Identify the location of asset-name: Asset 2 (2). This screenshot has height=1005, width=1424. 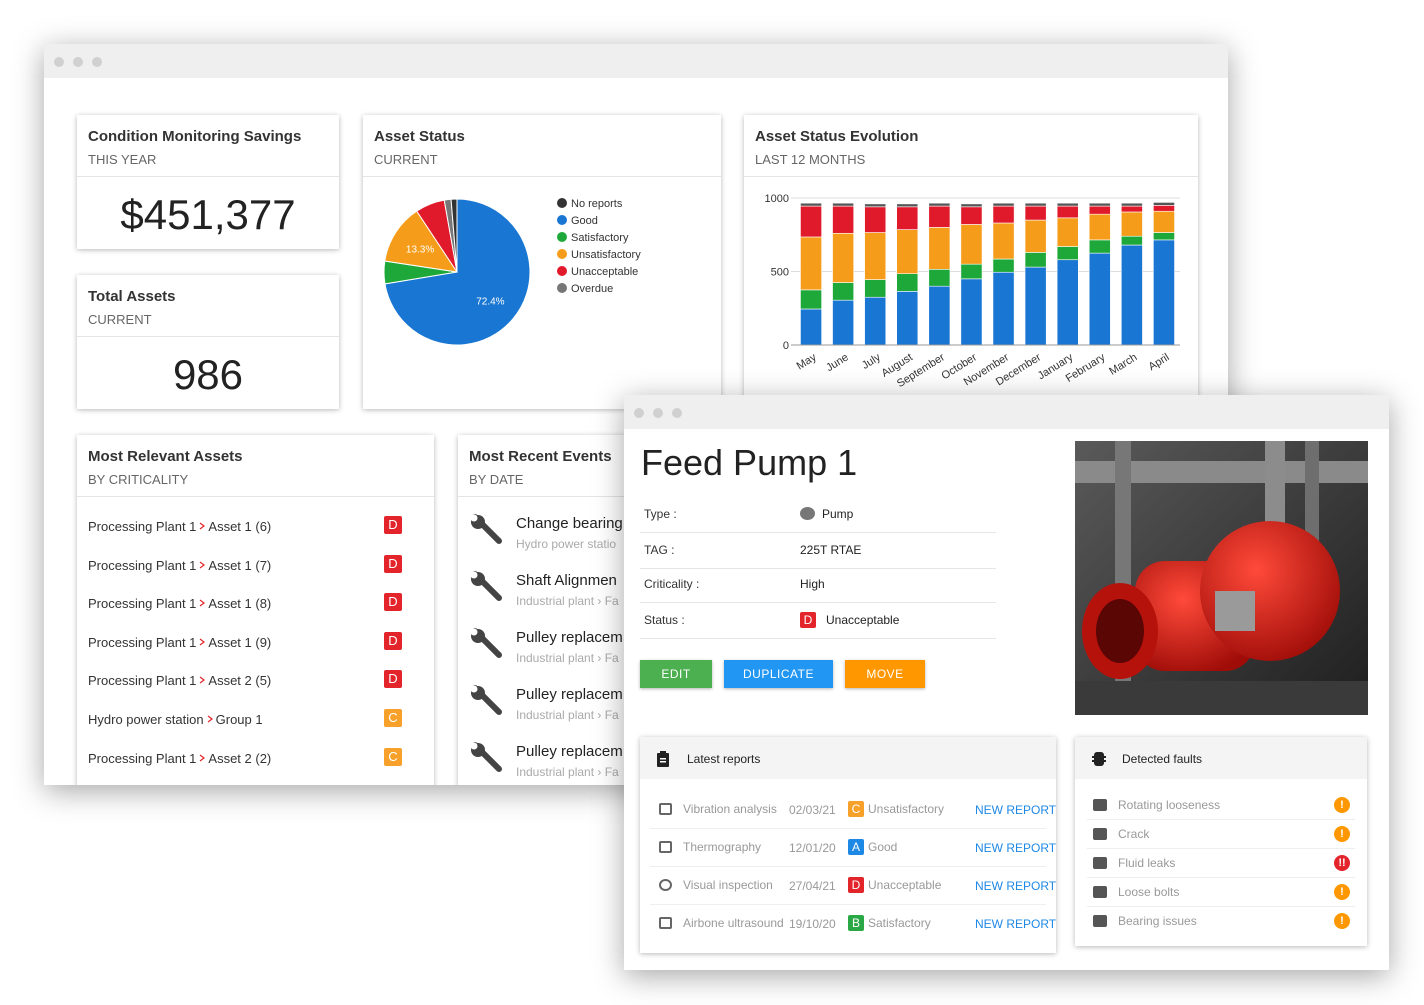
(240, 758).